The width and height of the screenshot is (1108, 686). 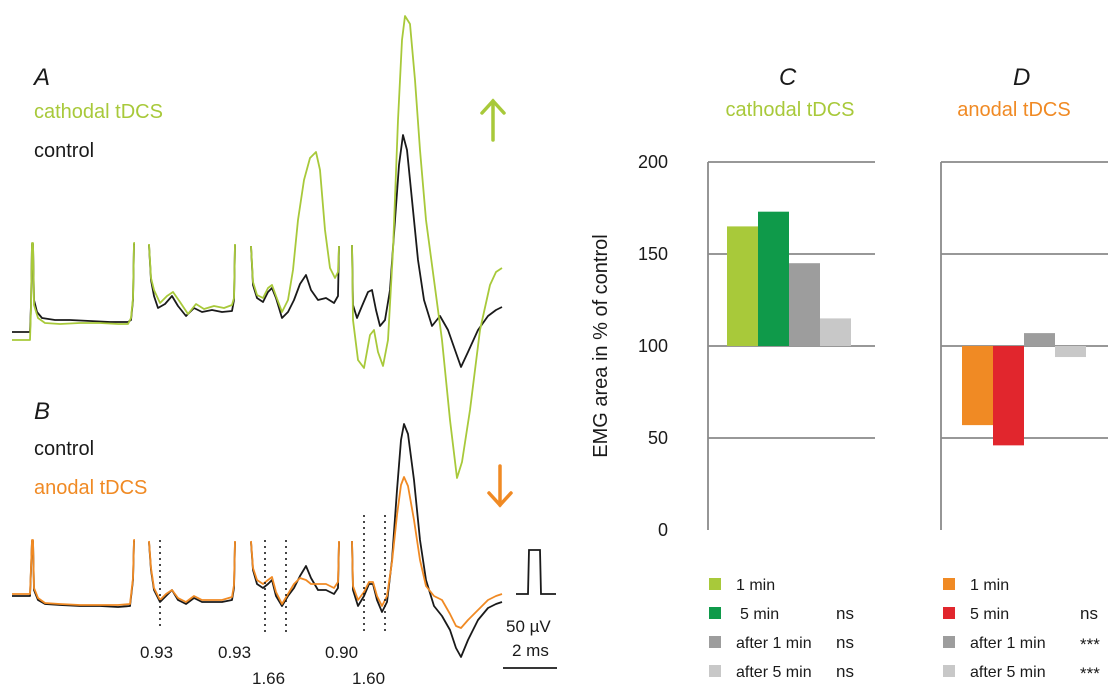 What do you see at coordinates (341, 652) in the screenshot?
I see `latency-label-2: 0.90` at bounding box center [341, 652].